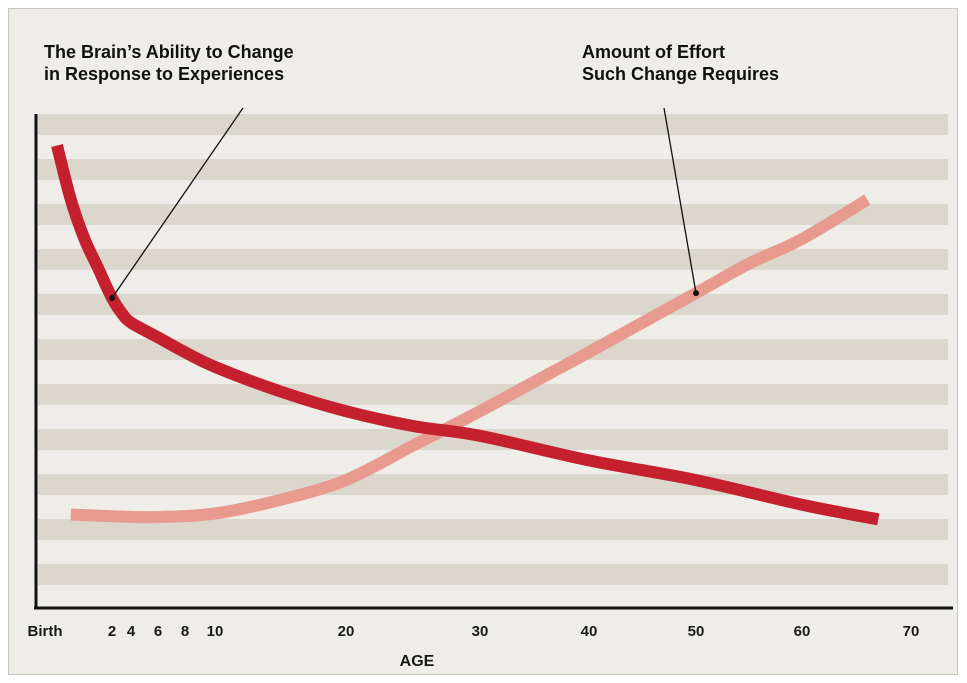 This screenshot has height=683, width=967. Describe the element at coordinates (911, 631) in the screenshot. I see `x-tick-label: 70` at that location.